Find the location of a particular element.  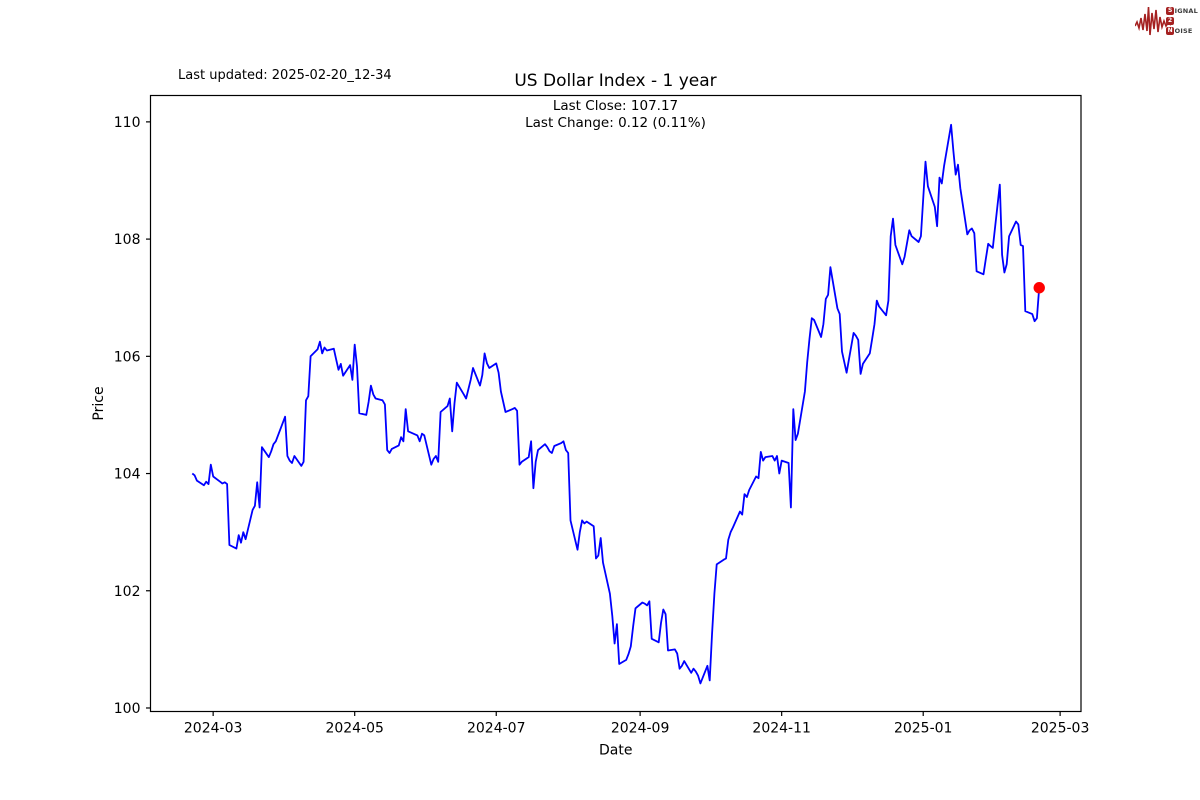

heartbeat-waveform-icon is located at coordinates (1153, 21).